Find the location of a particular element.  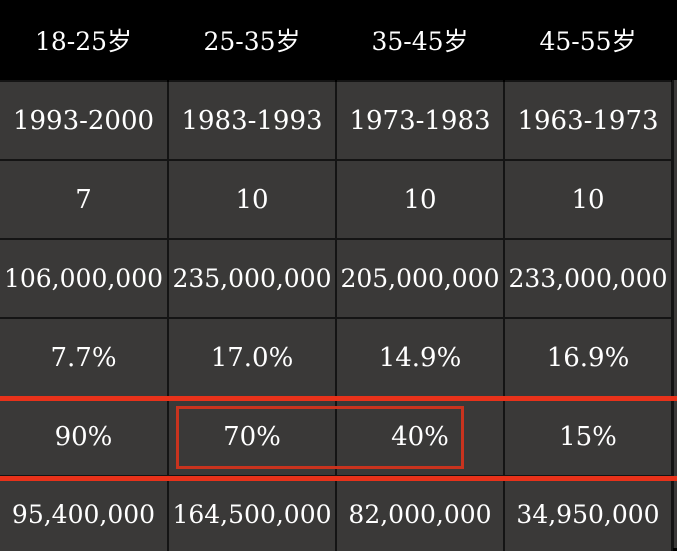

table-cell: 1983-1993 is located at coordinates (252, 120).